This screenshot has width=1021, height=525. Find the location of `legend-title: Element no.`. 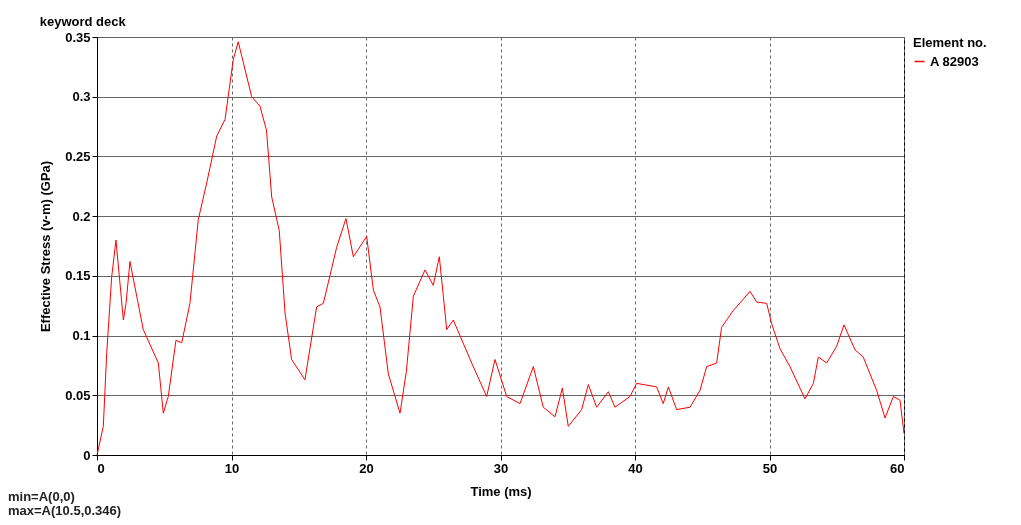

legend-title: Element no. is located at coordinates (950, 42).